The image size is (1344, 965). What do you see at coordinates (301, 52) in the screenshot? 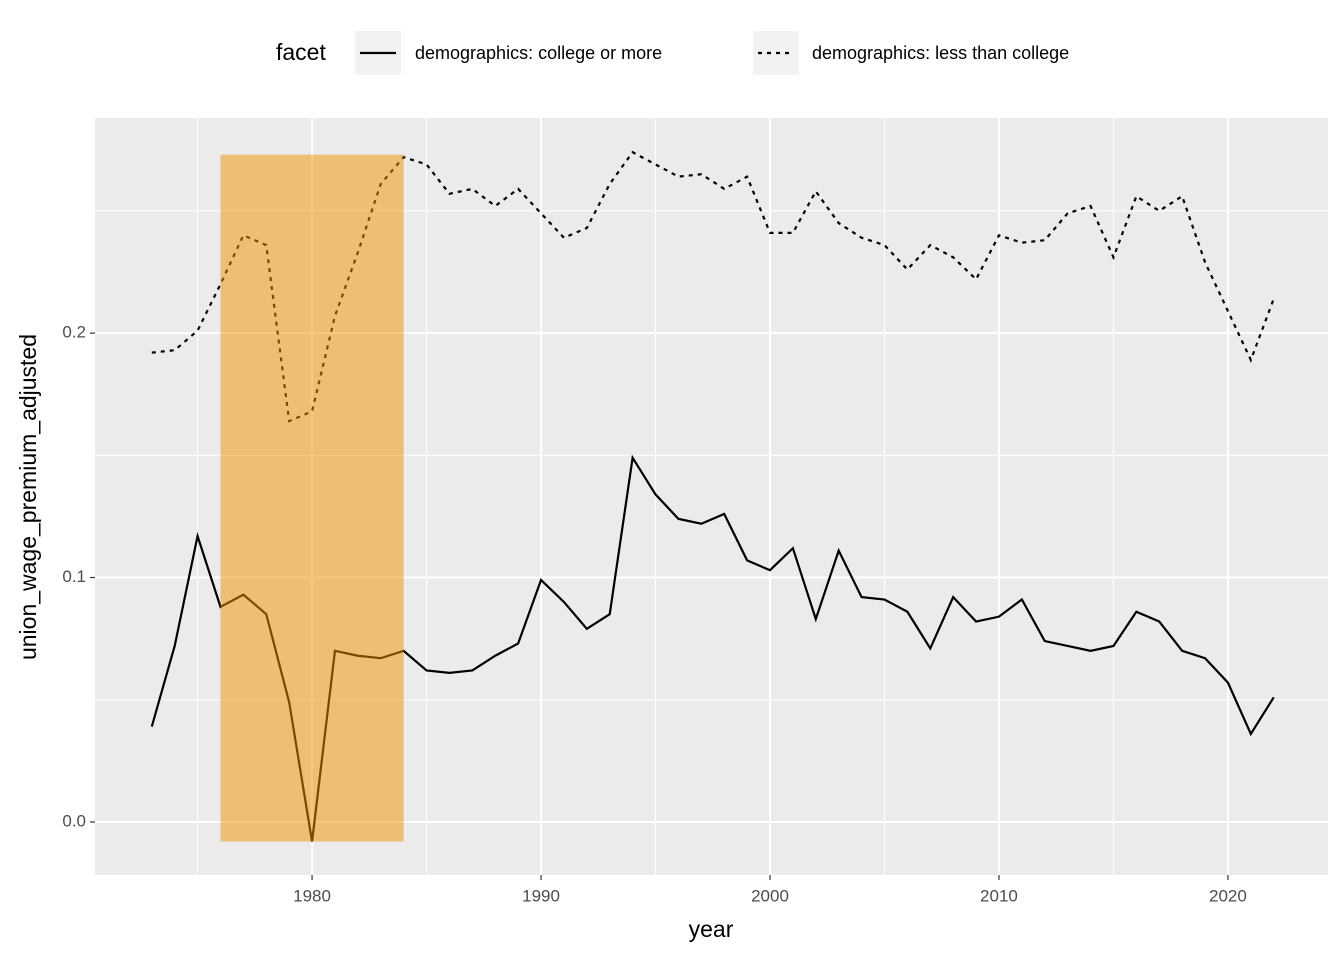
I see `legend-title: facet` at bounding box center [301, 52].